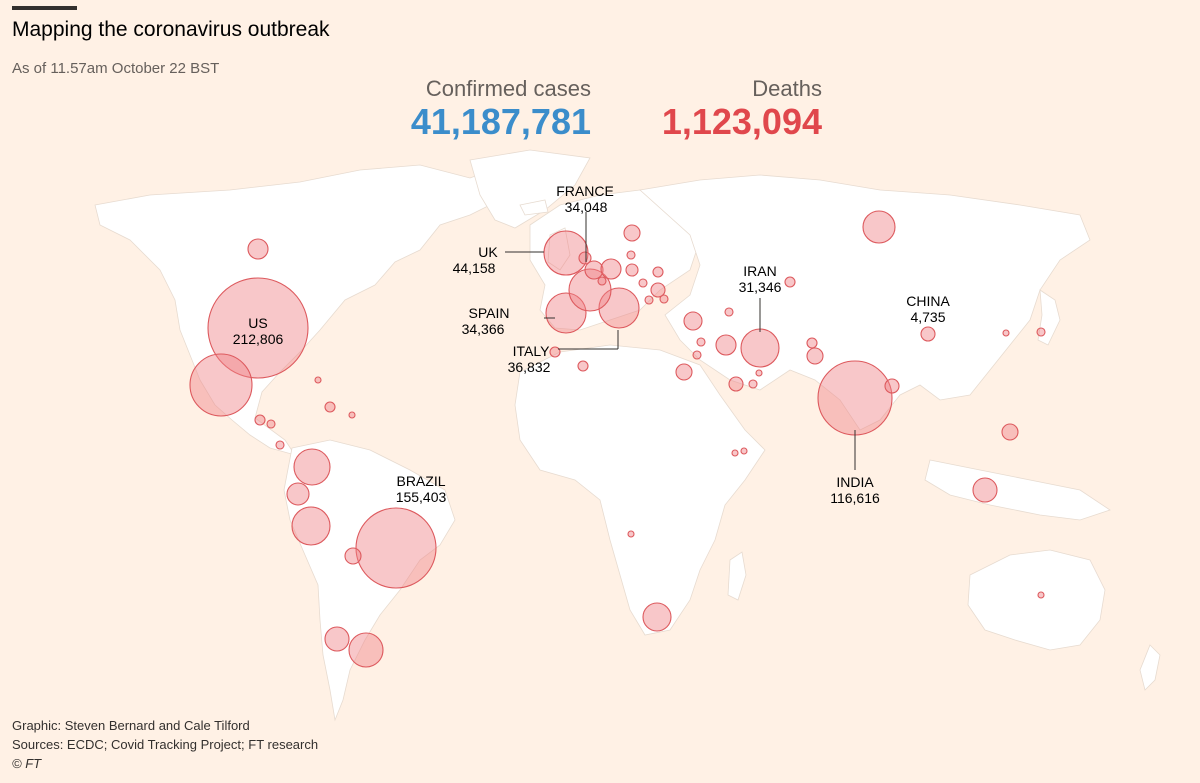 The width and height of the screenshot is (1200, 783). I want to click on graphic-credit: Graphic: Steven Bernard and Cale Tilford, so click(131, 725).